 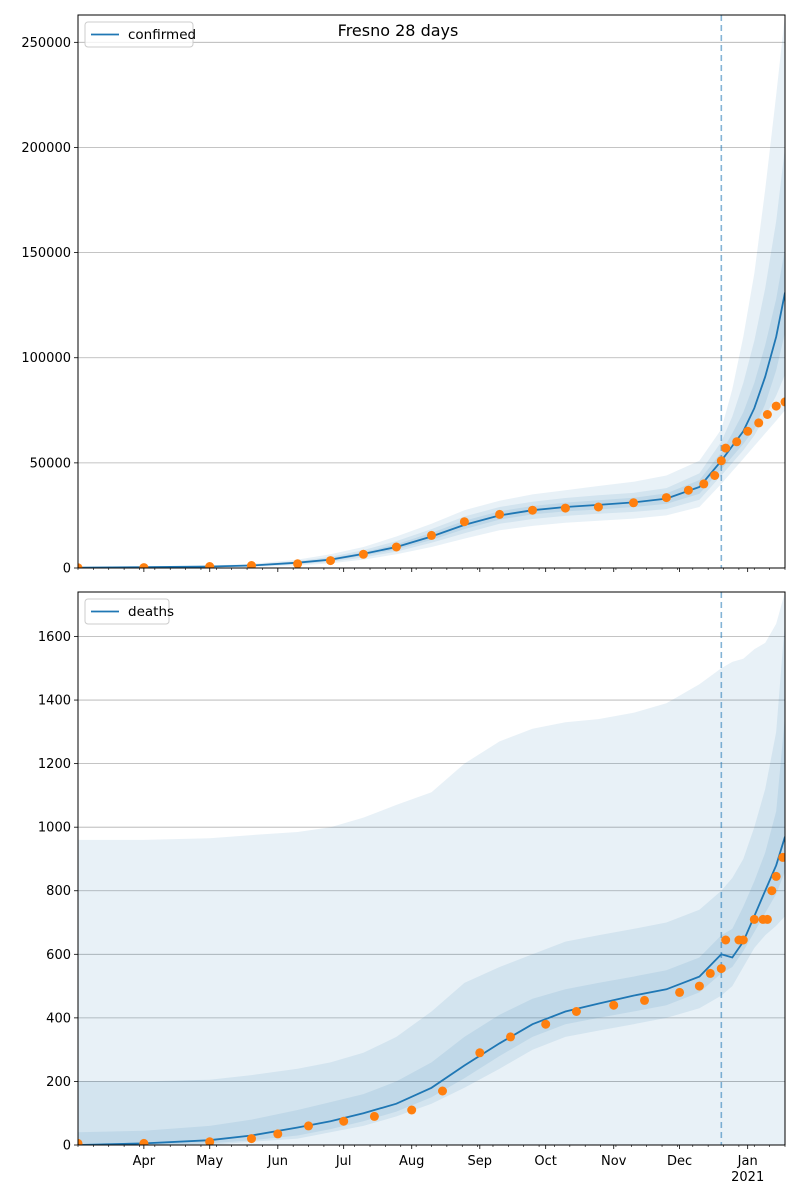 I want to click on x-tick-label: Jun, so click(x=277, y=1161).